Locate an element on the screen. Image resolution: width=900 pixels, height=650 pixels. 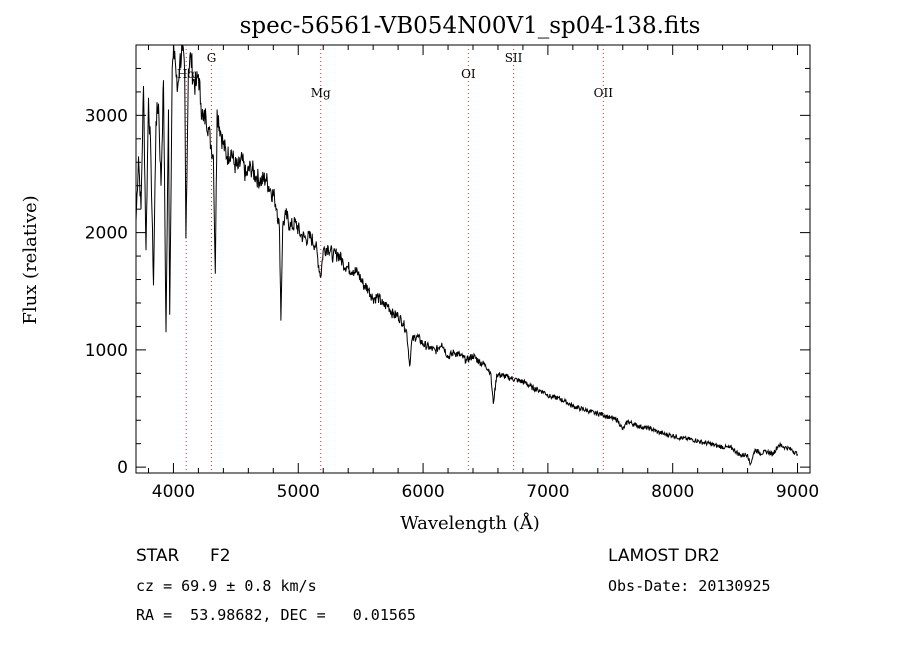
subclass: F2 is located at coordinates (220, 556).